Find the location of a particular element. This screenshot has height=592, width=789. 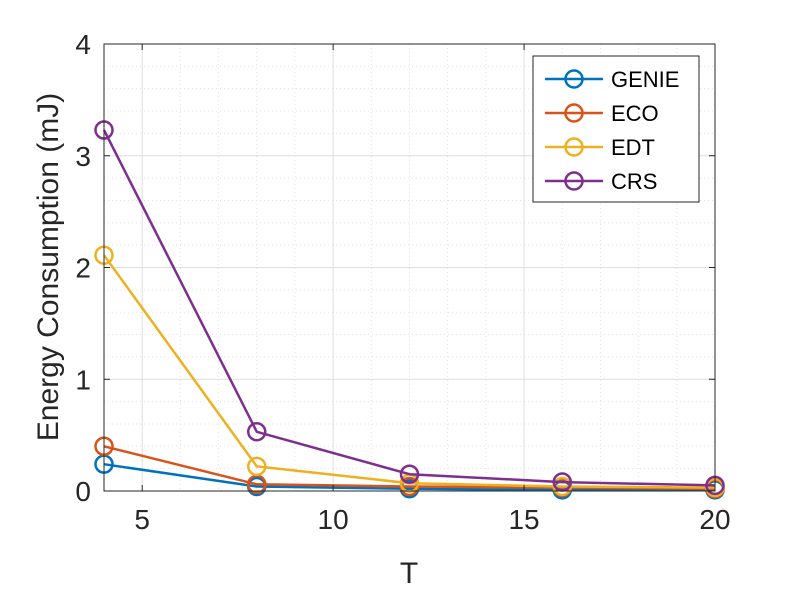

y-tick-label: 3 is located at coordinates (83, 156).